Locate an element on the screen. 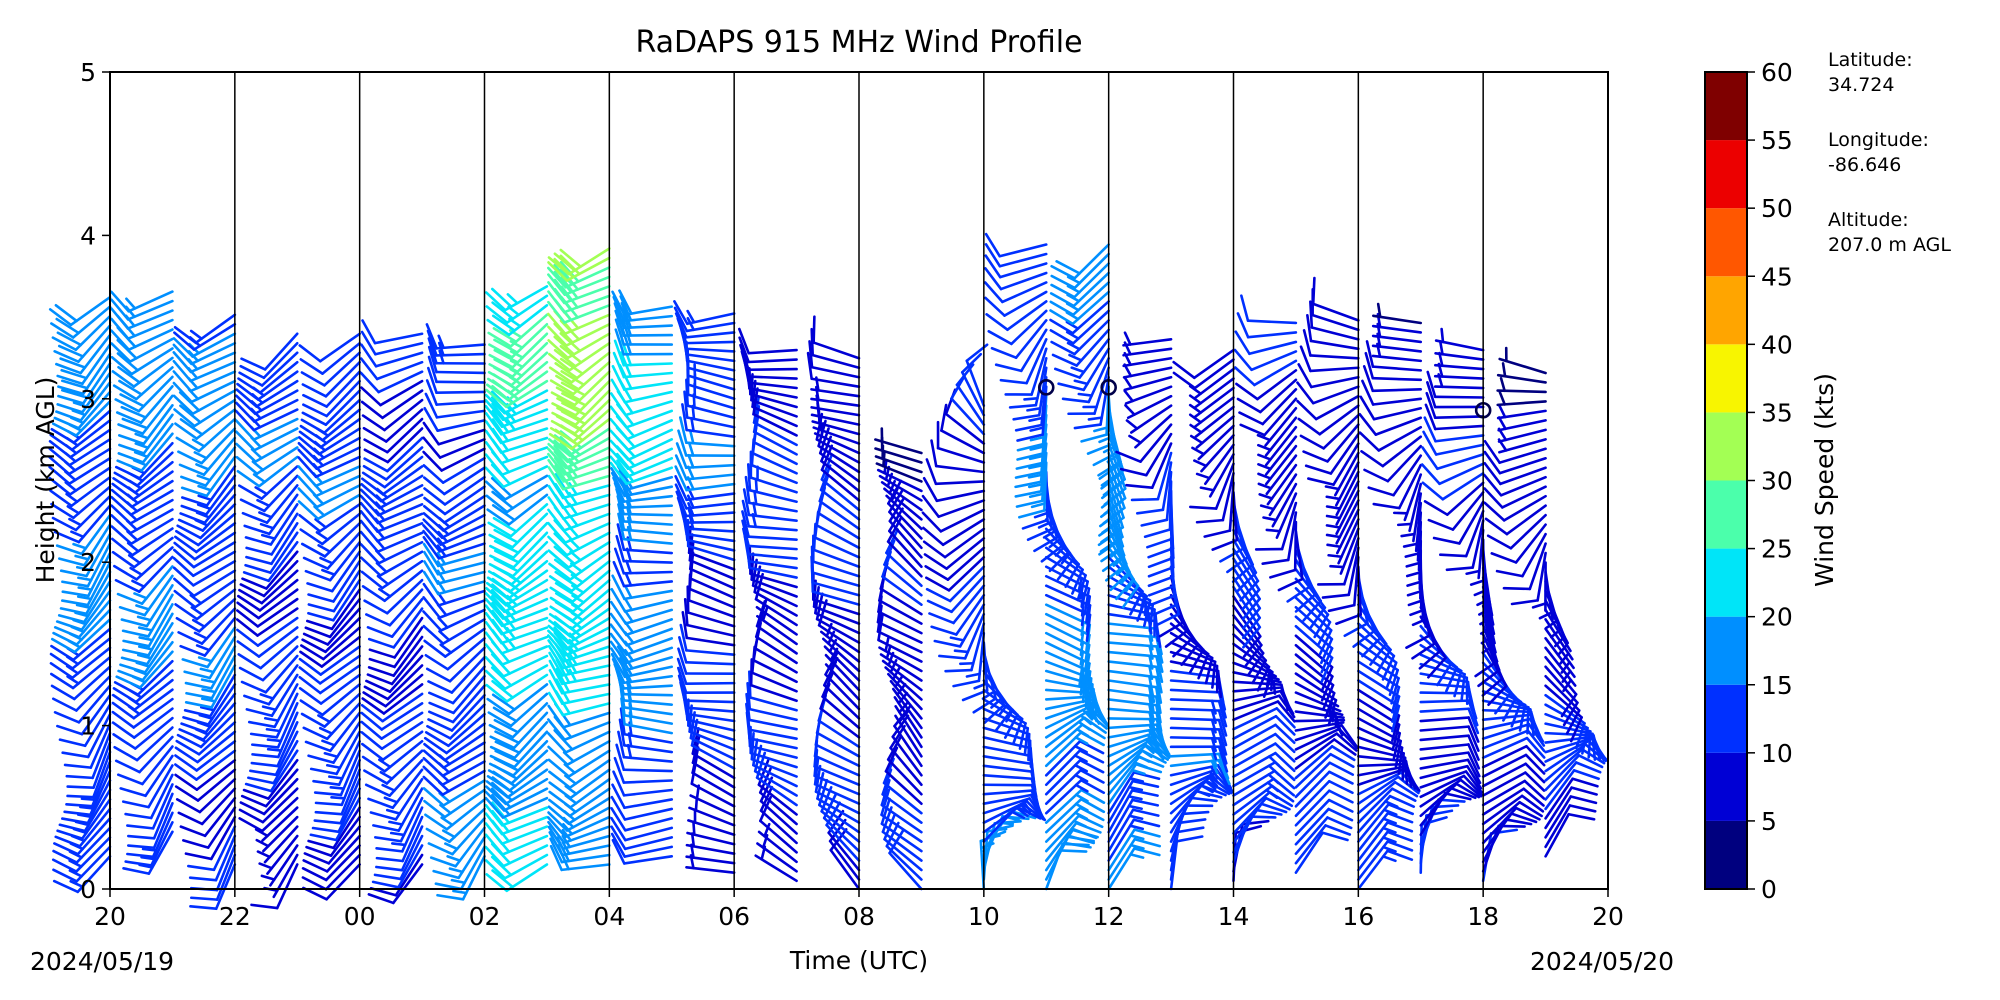 The height and width of the screenshot is (1000, 2000). colorbar-tick-label: 60 is located at coordinates (1777, 72).